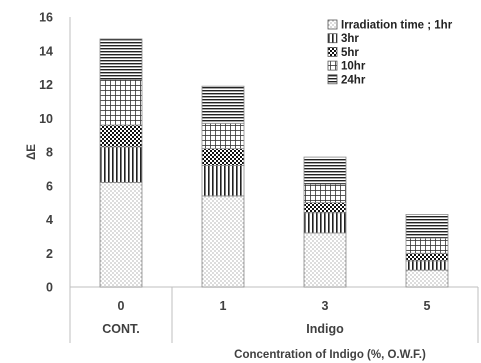  What do you see at coordinates (350, 39) in the screenshot?
I see `legend-label: 3hr` at bounding box center [350, 39].